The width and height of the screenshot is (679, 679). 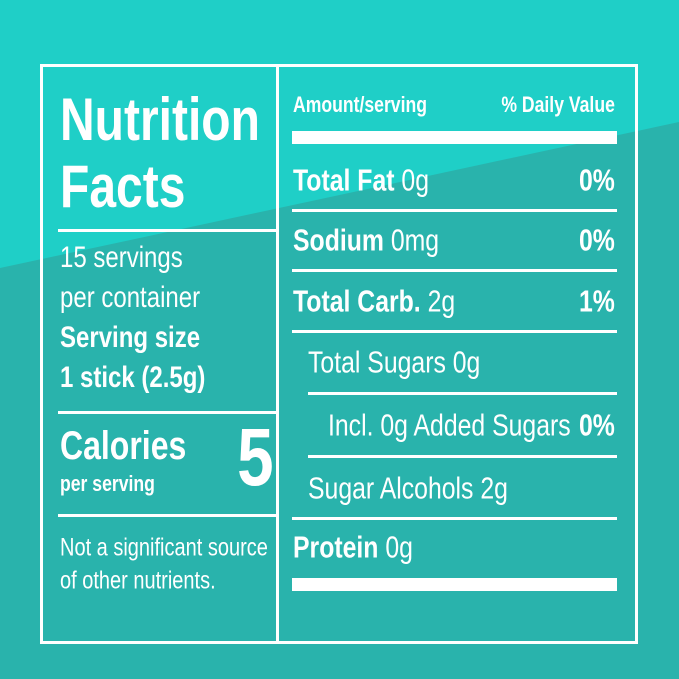 What do you see at coordinates (360, 104) in the screenshot?
I see `amount-header: Amount/serving` at bounding box center [360, 104].